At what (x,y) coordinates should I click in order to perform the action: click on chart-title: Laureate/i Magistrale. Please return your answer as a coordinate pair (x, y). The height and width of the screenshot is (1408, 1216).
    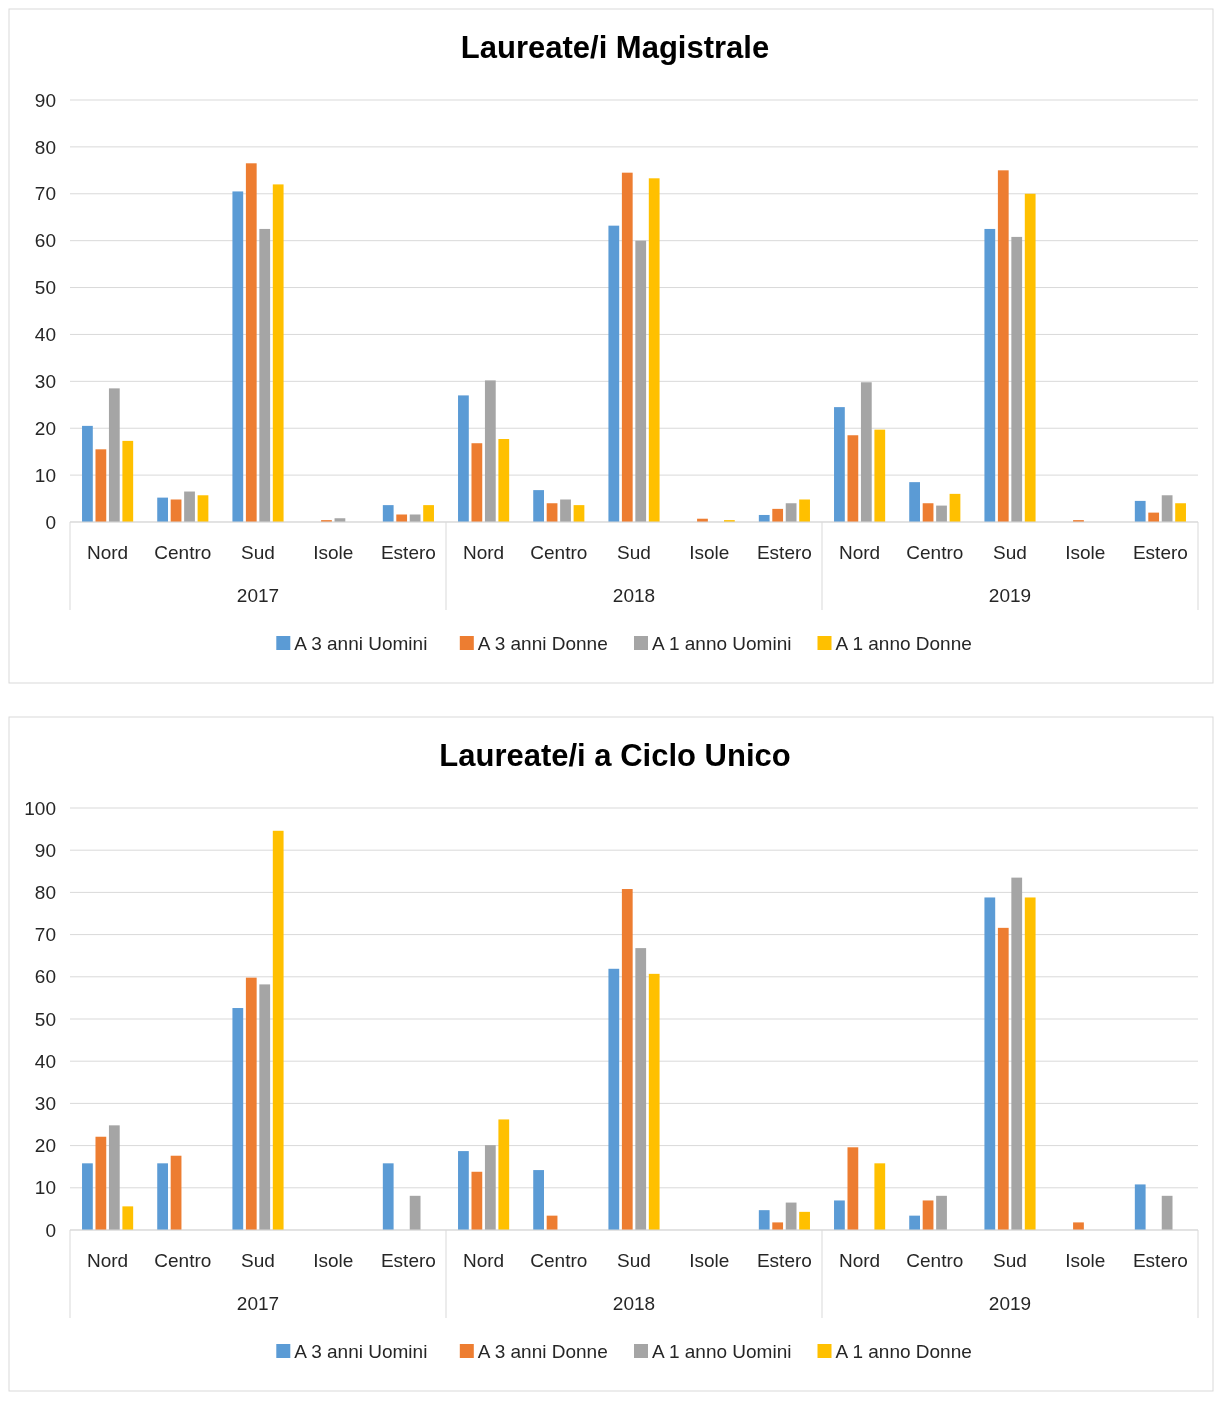
    Looking at the image, I should click on (615, 47).